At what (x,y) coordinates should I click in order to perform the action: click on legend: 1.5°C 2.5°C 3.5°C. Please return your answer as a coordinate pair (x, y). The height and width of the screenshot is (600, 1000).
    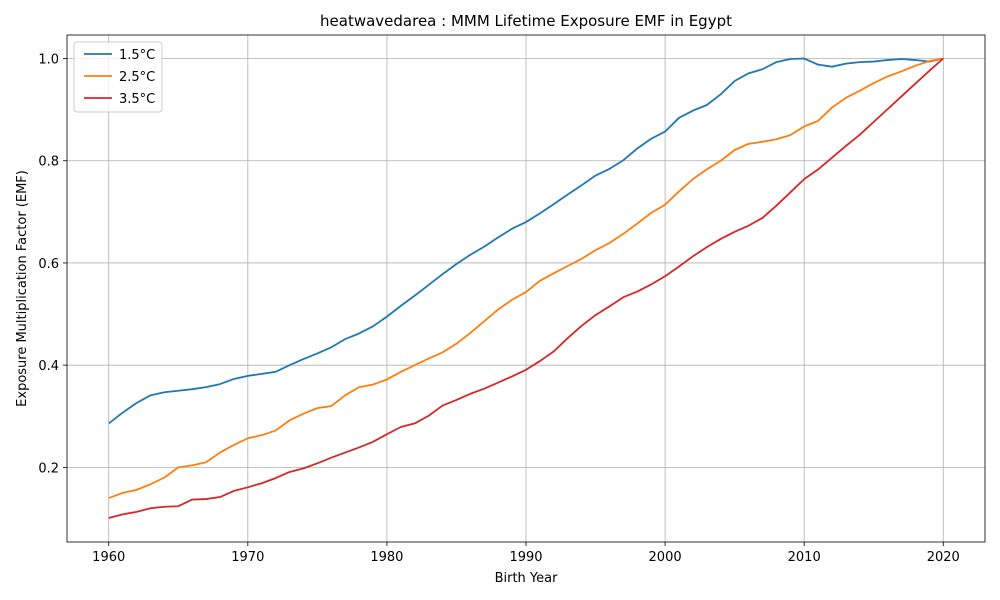
    Looking at the image, I should click on (118, 77).